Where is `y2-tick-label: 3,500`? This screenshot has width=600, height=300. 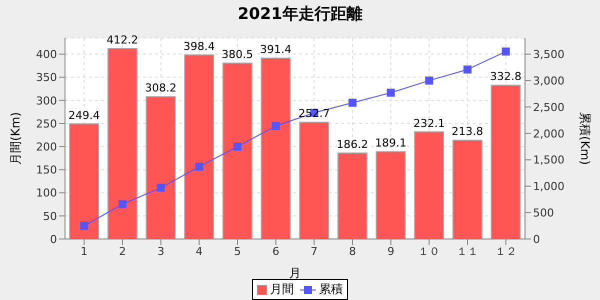 y2-tick-label: 3,500 is located at coordinates (548, 55).